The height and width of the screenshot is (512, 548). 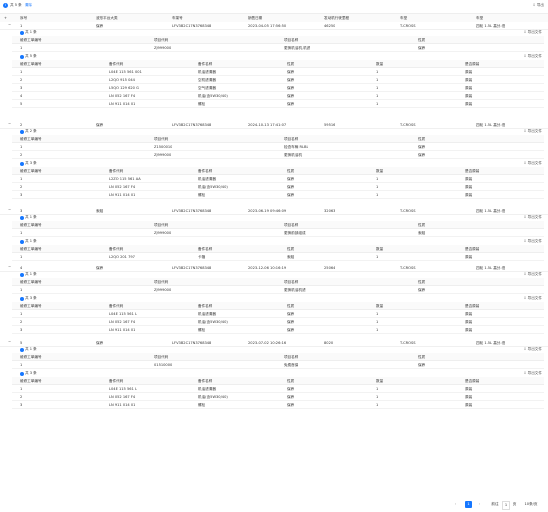 I want to click on parts-cell: 保养, so click(x=291, y=87).